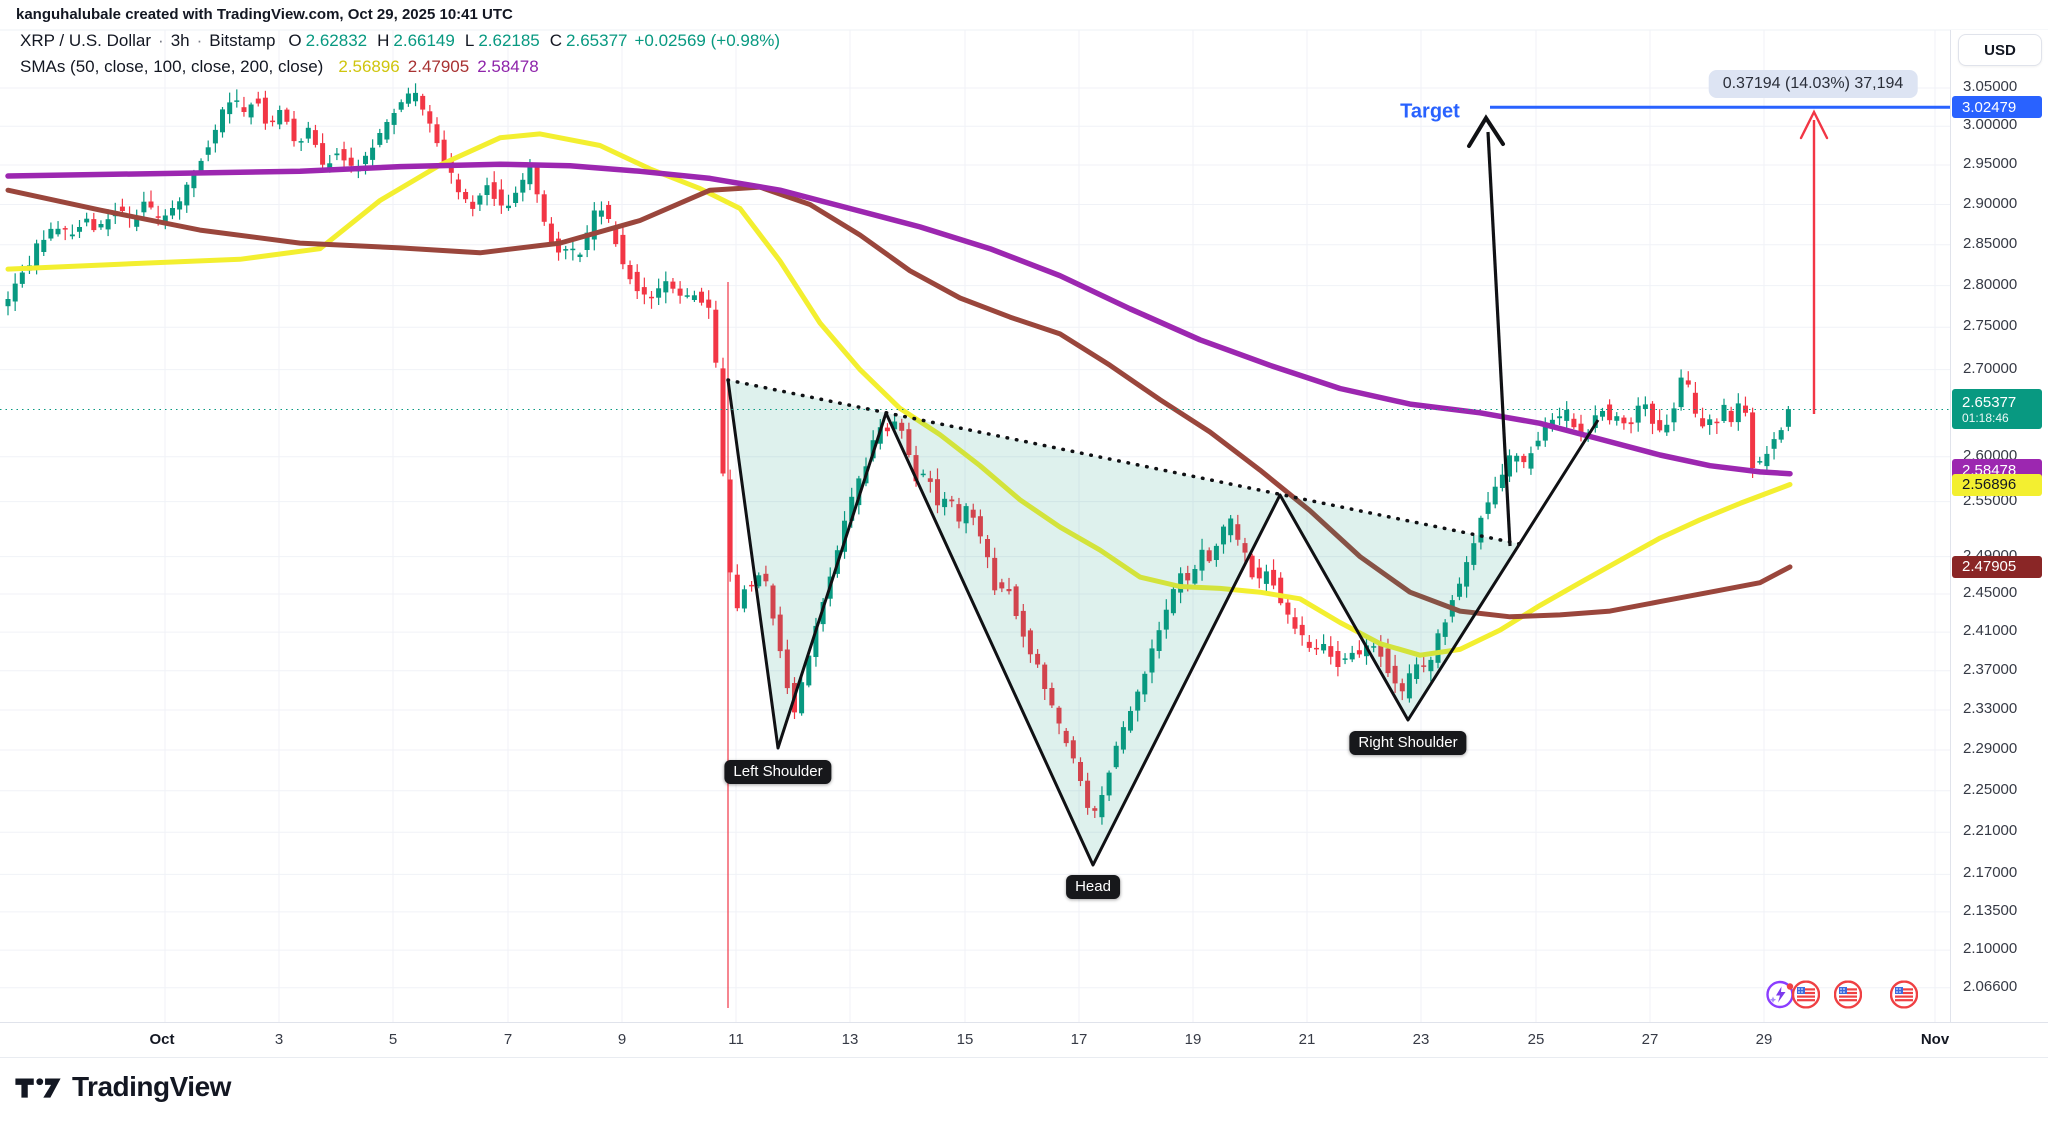 Image resolution: width=2048 pixels, height=1122 pixels. Describe the element at coordinates (1990, 593) in the screenshot. I see `price-tick: 2.45000` at that location.